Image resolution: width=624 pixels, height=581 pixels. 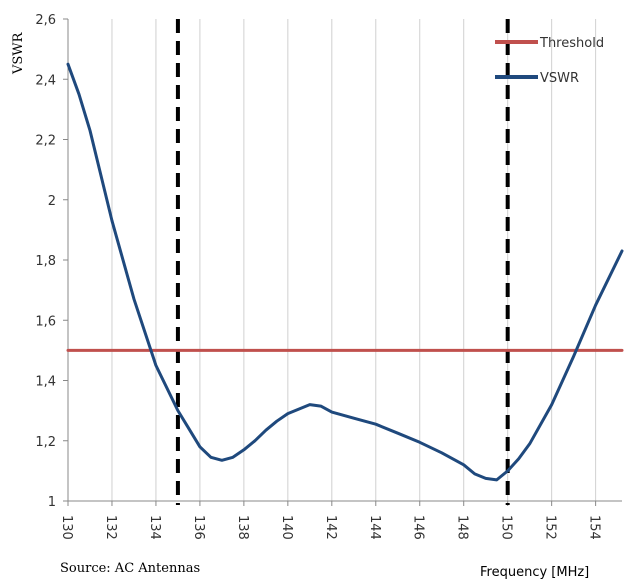 I want to click on x-tick-label: 132, so click(x=110, y=527).